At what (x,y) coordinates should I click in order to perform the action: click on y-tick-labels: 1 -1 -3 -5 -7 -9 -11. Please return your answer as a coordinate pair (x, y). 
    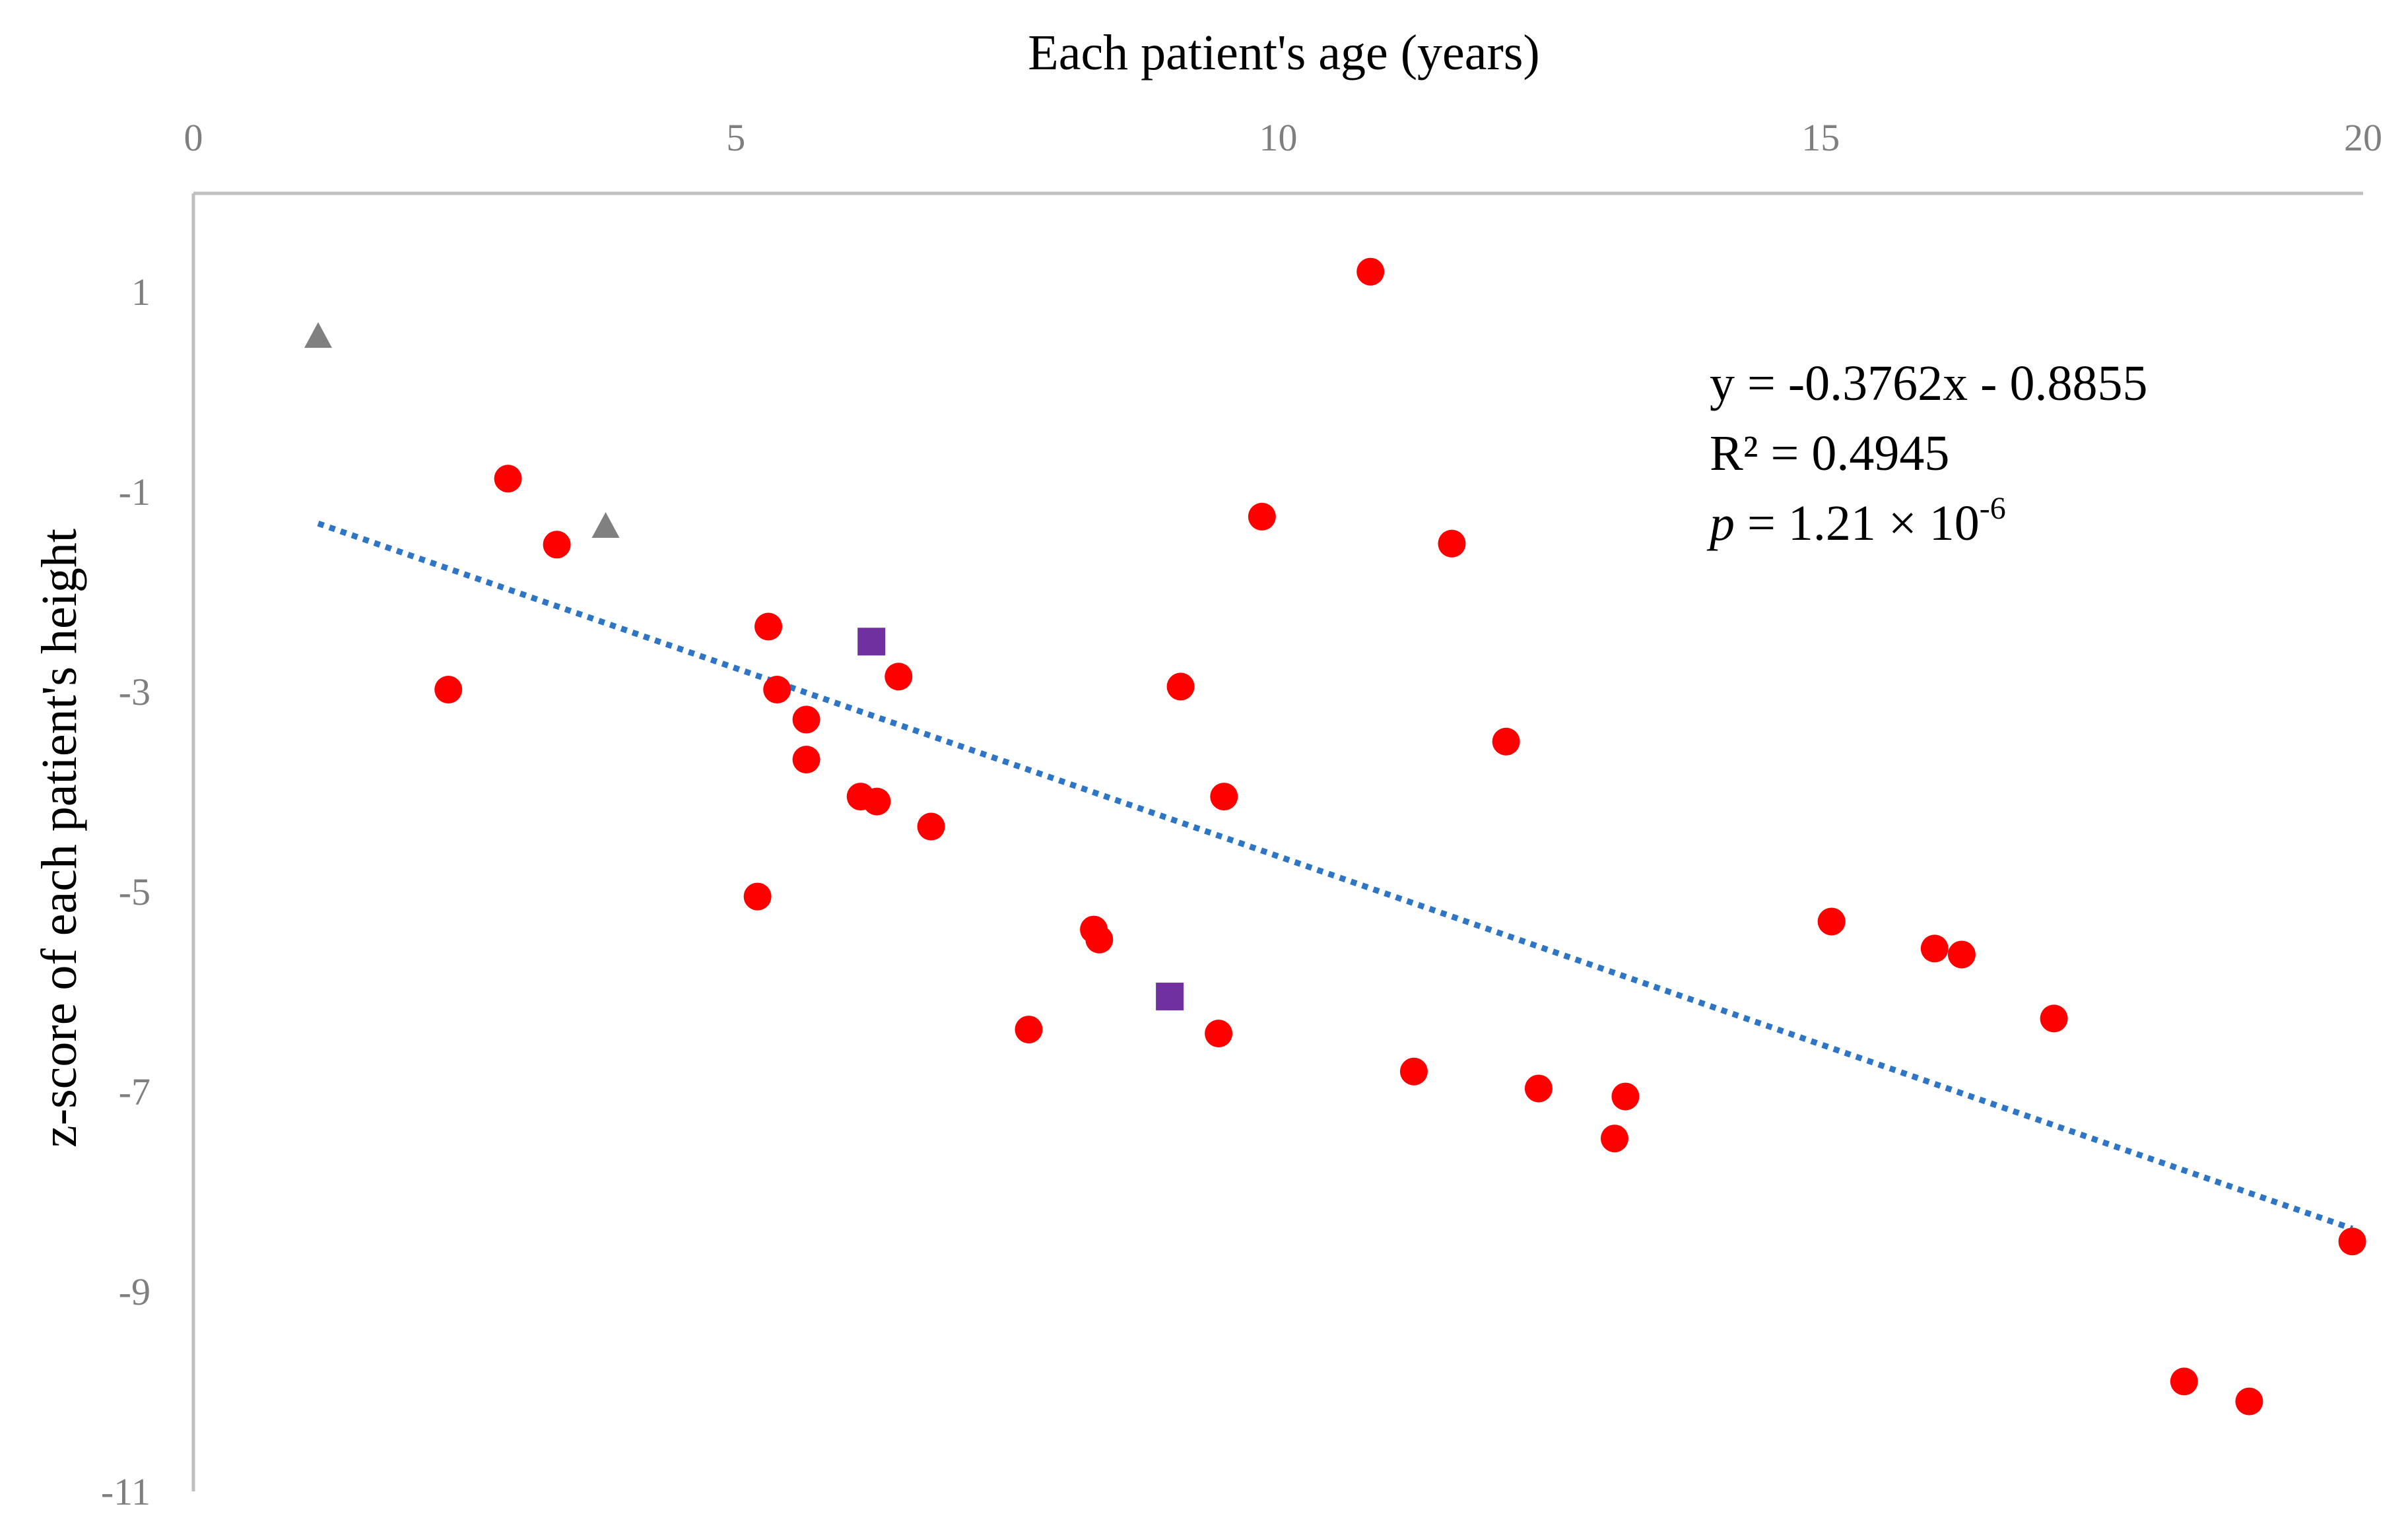
    Looking at the image, I should click on (125, 892).